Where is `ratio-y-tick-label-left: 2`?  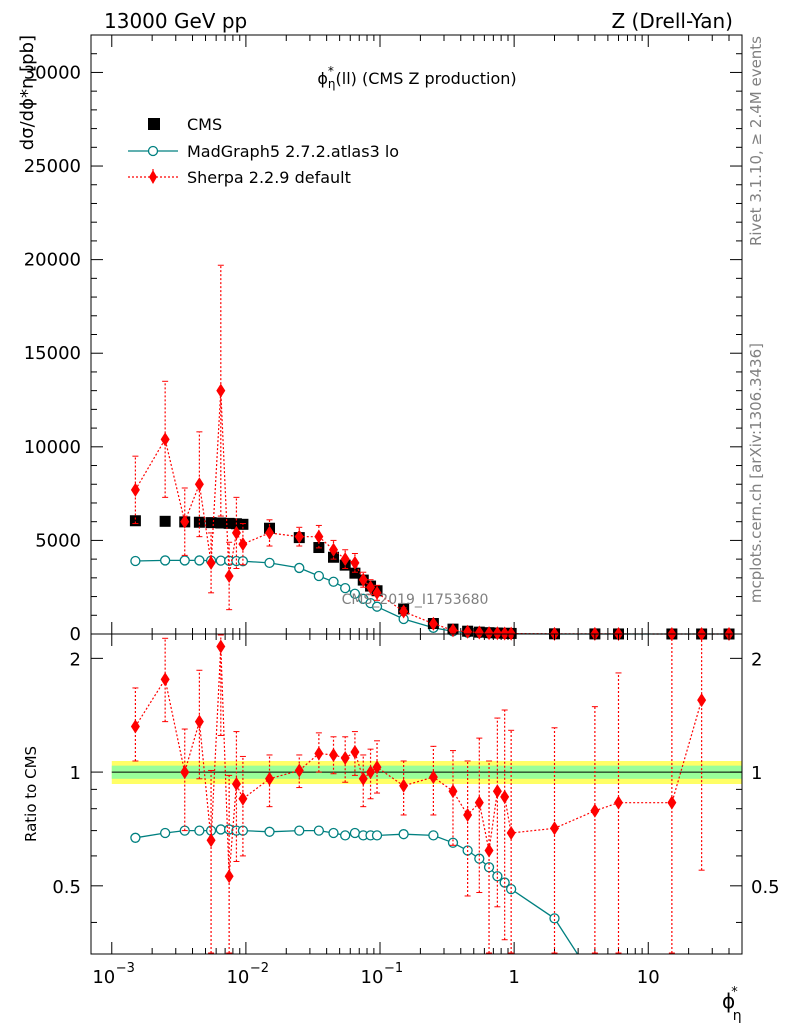 ratio-y-tick-label-left: 2 is located at coordinates (75, 659).